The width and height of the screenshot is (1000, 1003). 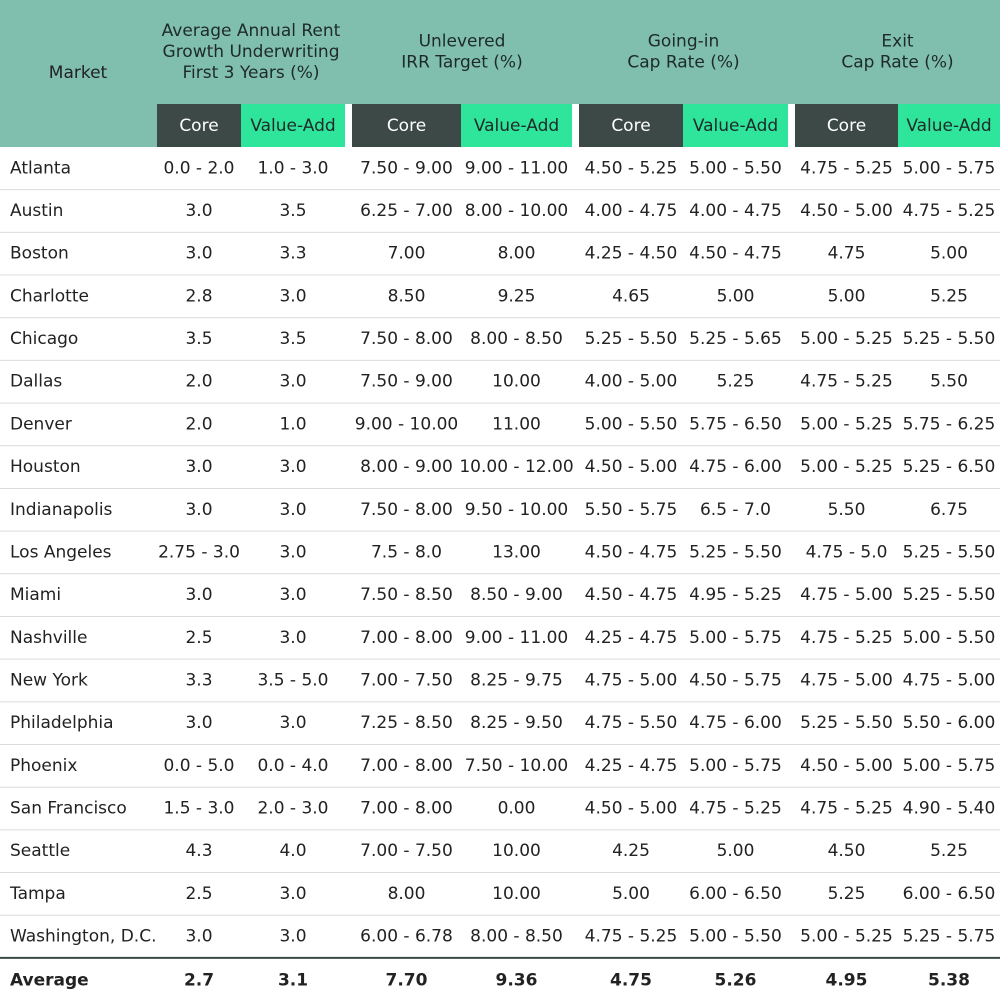 What do you see at coordinates (406, 851) in the screenshot?
I see `cell: 7.00 - 7.50` at bounding box center [406, 851].